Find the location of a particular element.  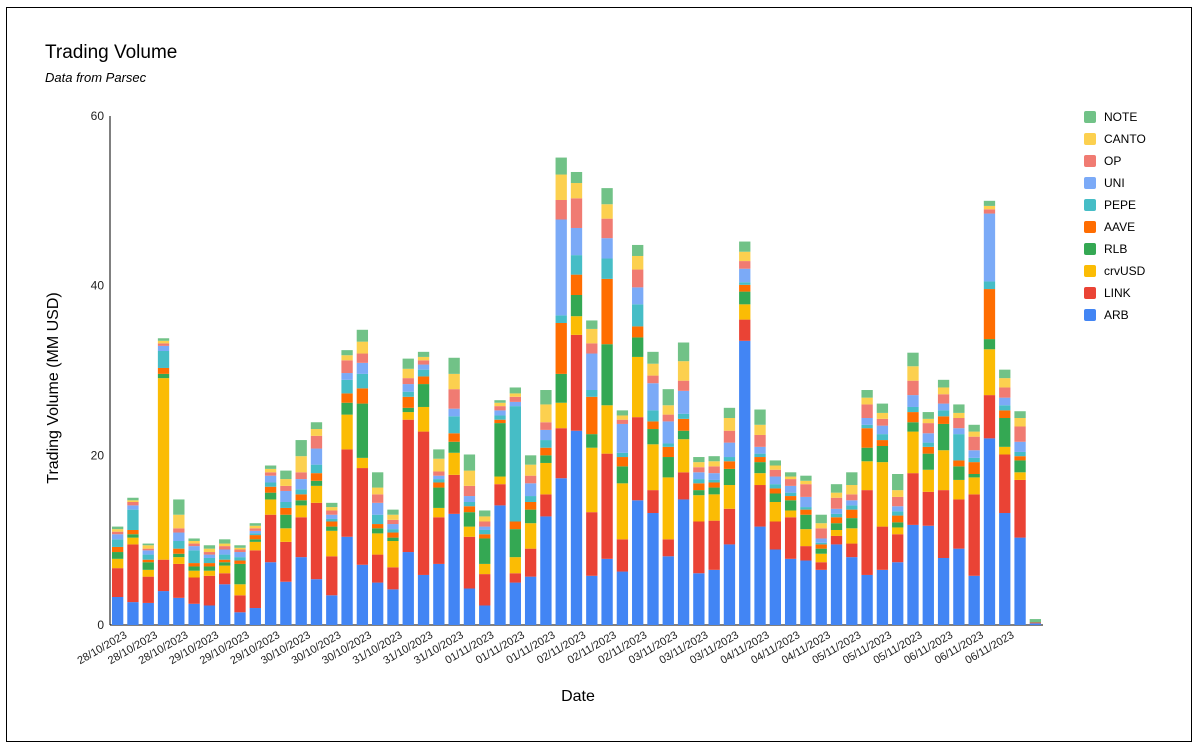

y-tick-label: 60 is located at coordinates (98, 116).